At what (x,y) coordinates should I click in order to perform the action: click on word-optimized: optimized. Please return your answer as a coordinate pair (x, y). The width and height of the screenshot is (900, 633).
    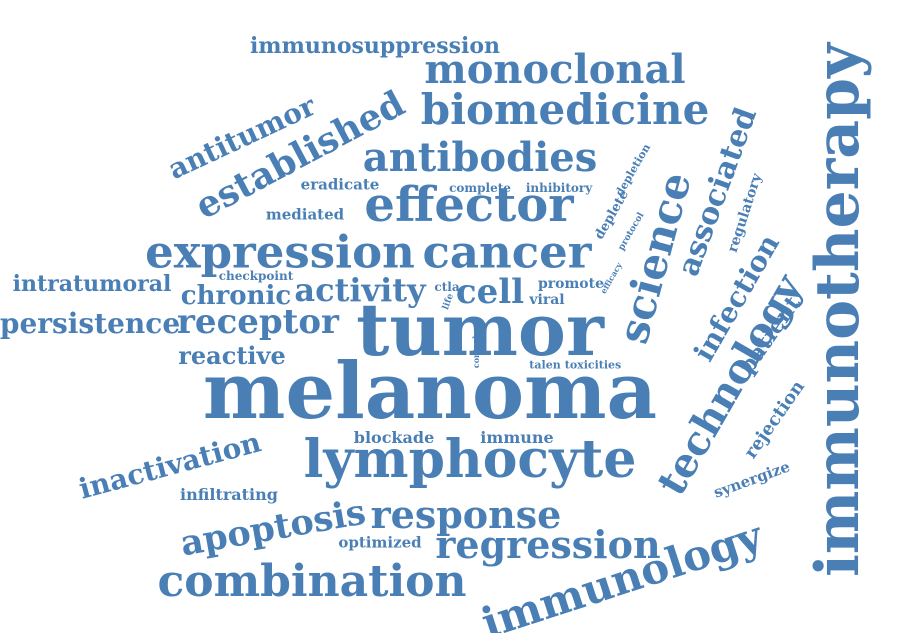
    Looking at the image, I should click on (380, 542).